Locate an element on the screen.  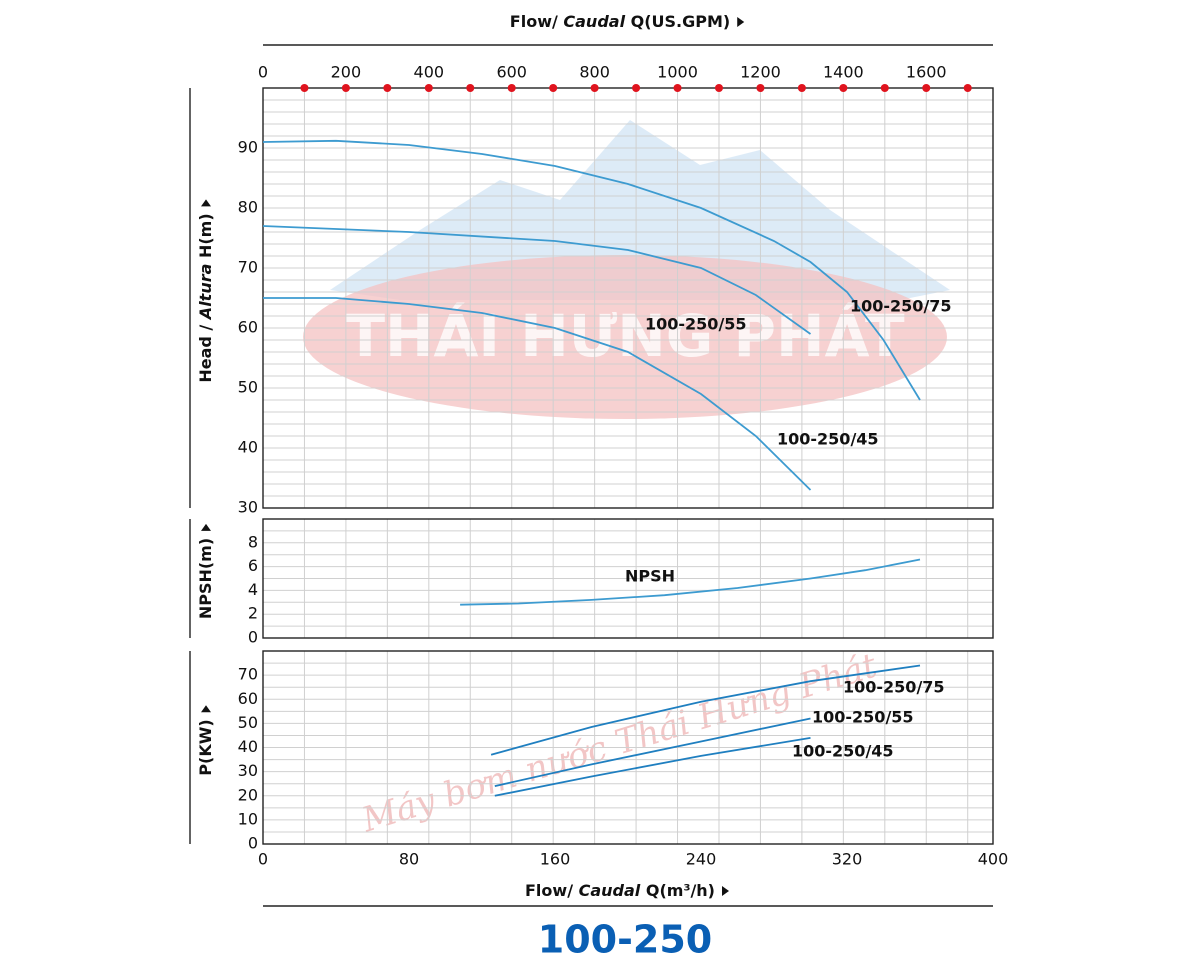
y-axis-label: Head / Altura H(m) is located at coordinates (205, 291).